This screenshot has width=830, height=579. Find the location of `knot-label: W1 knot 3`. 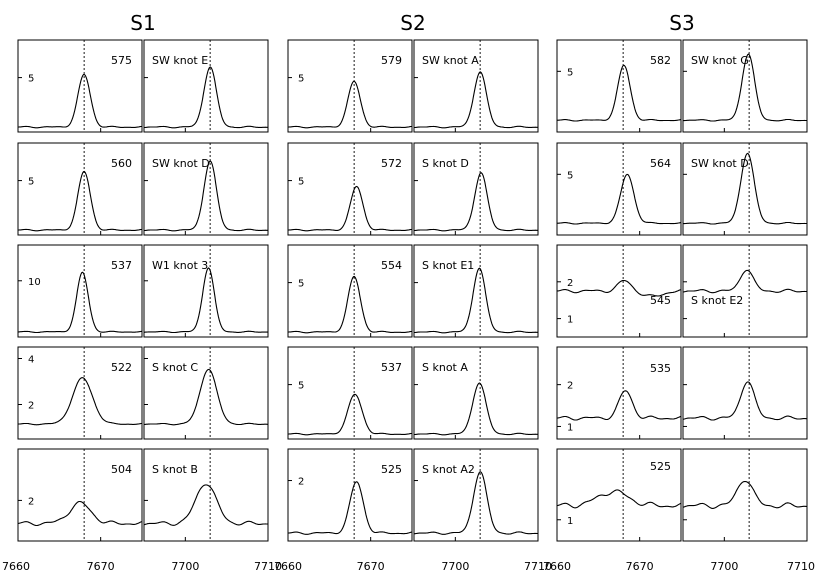

knot-label: W1 knot 3 is located at coordinates (180, 265).